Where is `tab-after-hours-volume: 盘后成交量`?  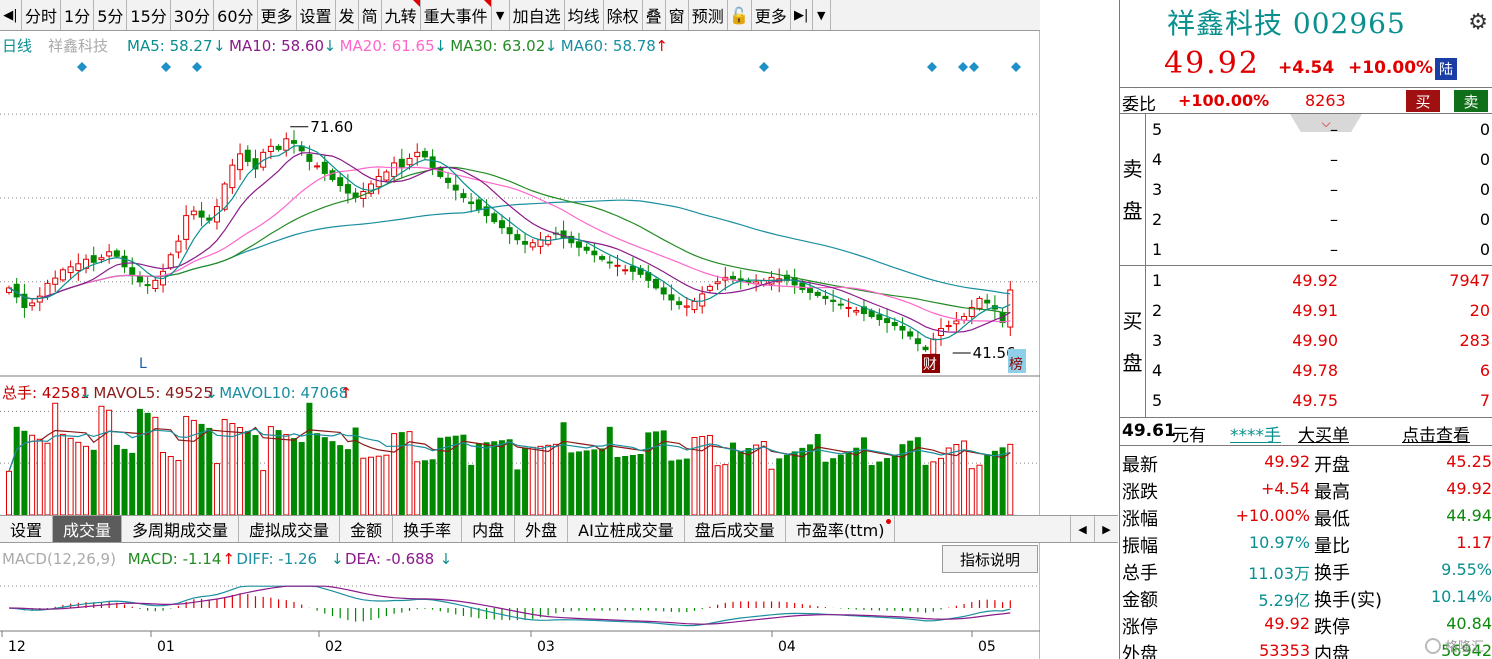
tab-after-hours-volume: 盘后成交量 is located at coordinates (735, 529).